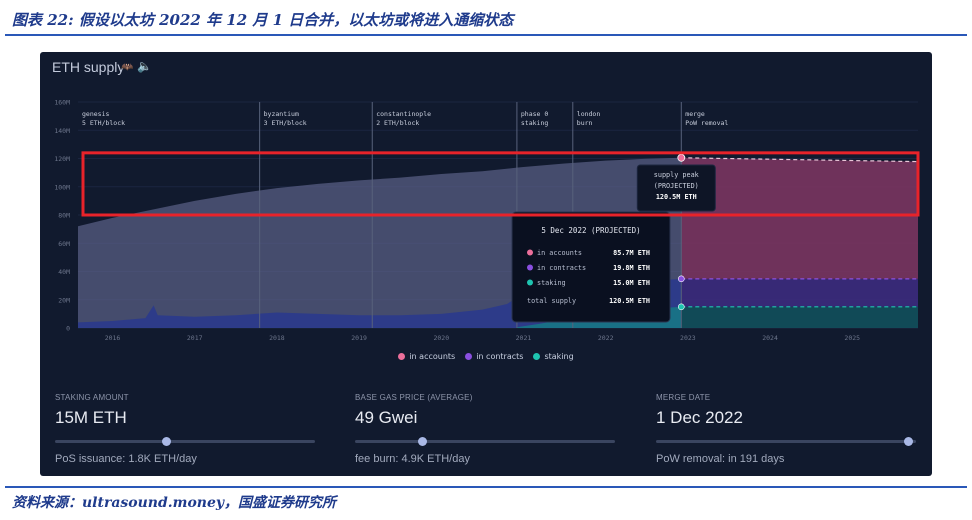 This screenshot has height=520, width=972. What do you see at coordinates (68, 329) in the screenshot?
I see `y-tick-label: 0` at bounding box center [68, 329].